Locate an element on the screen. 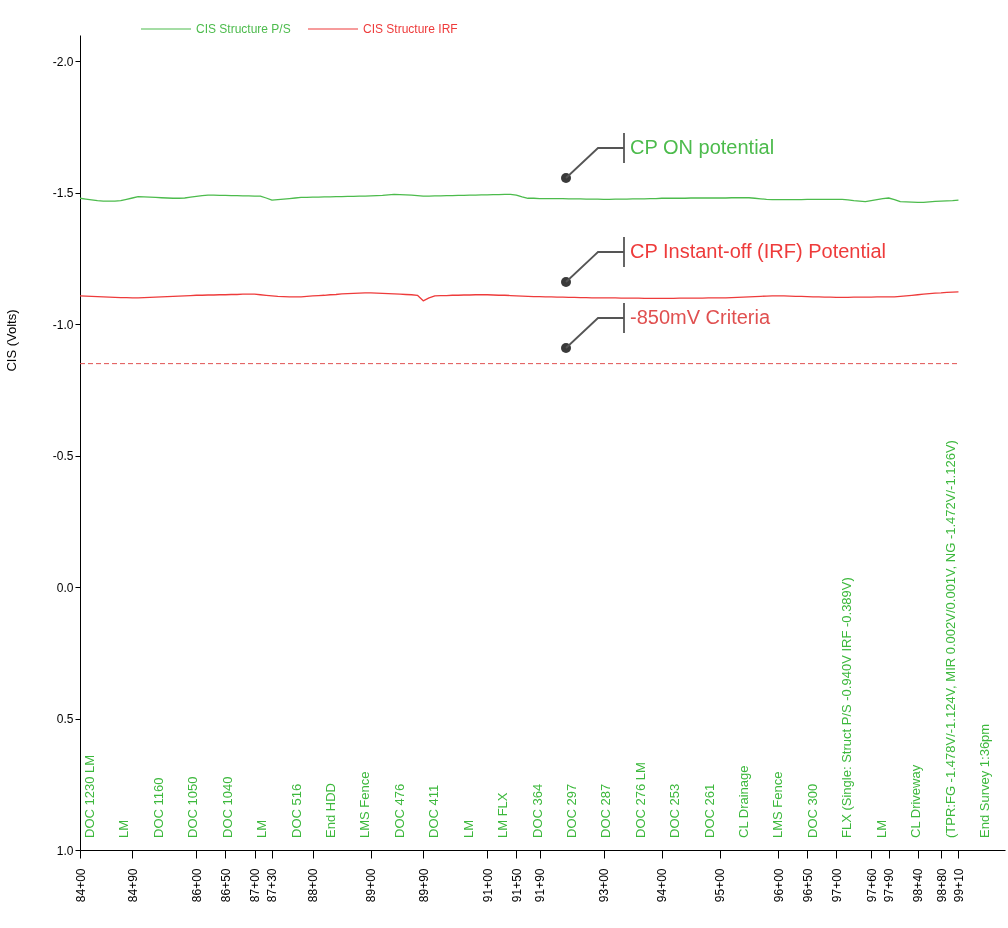 The height and width of the screenshot is (928, 1008). annotation: FLX (Single: Struct P/S -0.940V IRF -0.389V) is located at coordinates (847, 707).